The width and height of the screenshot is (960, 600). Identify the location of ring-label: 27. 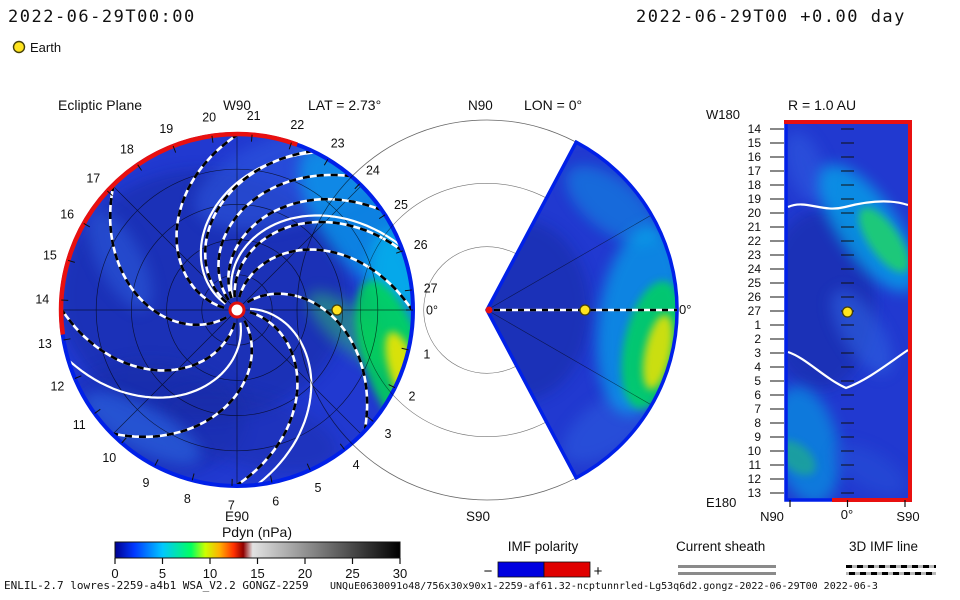
(431, 288).